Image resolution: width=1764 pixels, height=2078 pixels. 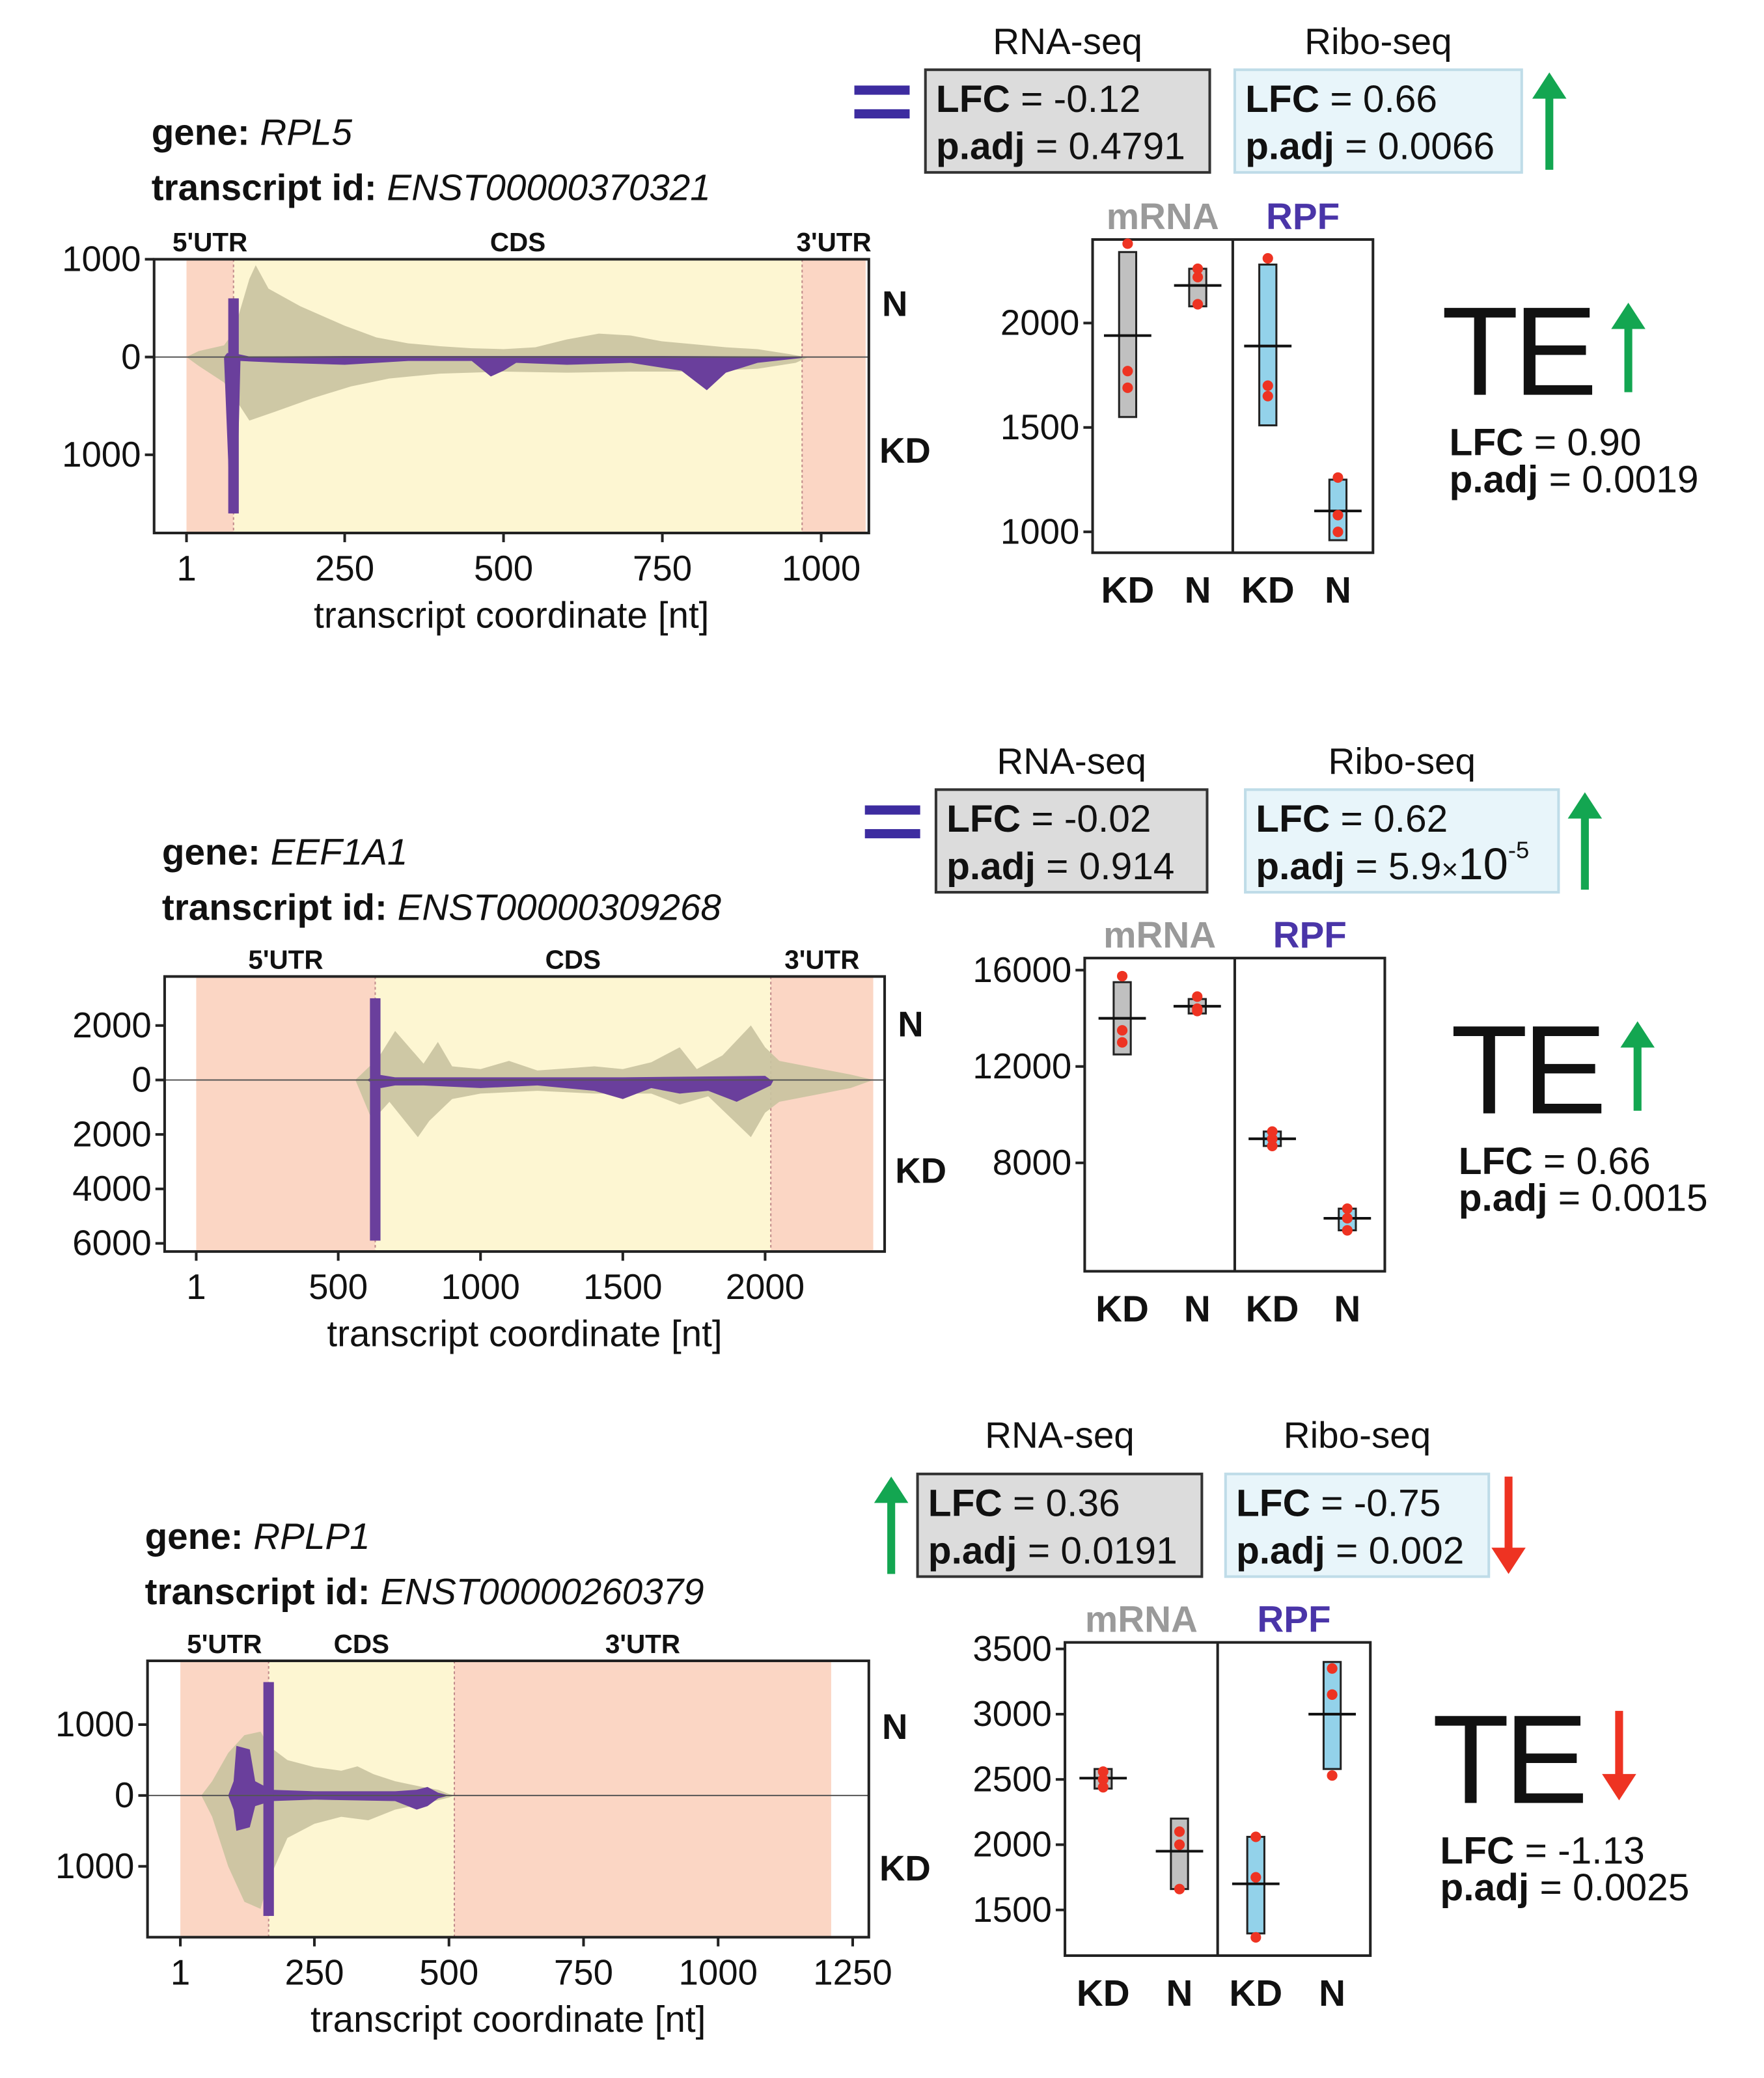 I want to click on rna-seq-padj: p.adj = 0.914, so click(x=1060, y=866).